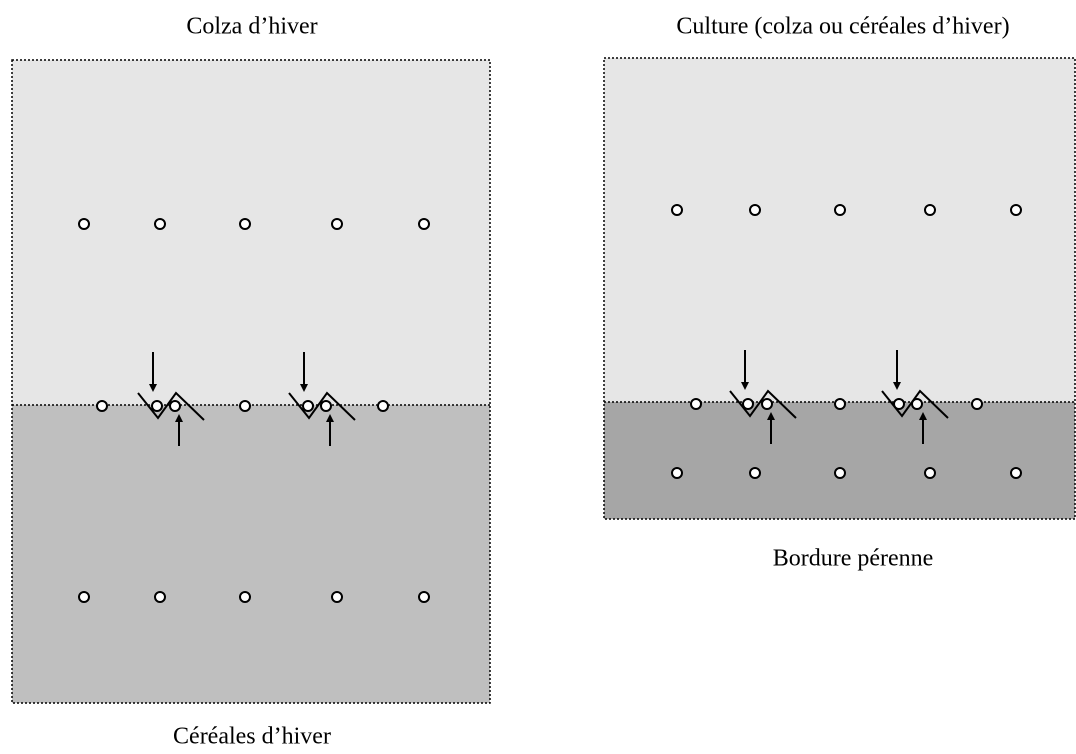 Image resolution: width=1076 pixels, height=754 pixels. I want to click on left-title: Colza d’hiver, so click(251, 27).